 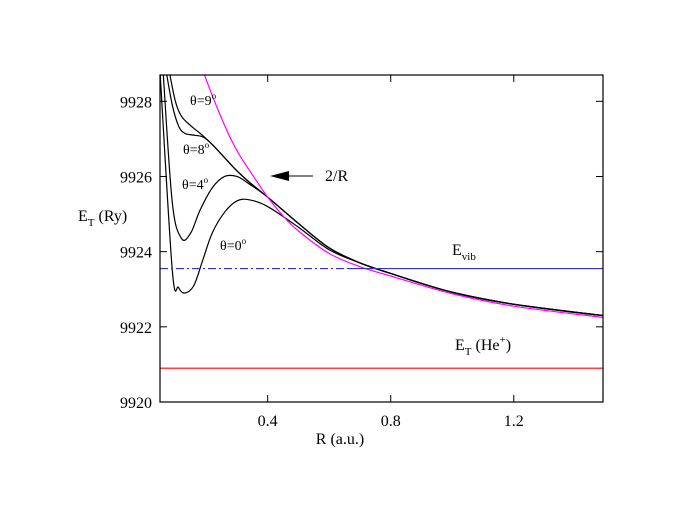 What do you see at coordinates (279, 176) in the screenshot?
I see `arrow-2r-head` at bounding box center [279, 176].